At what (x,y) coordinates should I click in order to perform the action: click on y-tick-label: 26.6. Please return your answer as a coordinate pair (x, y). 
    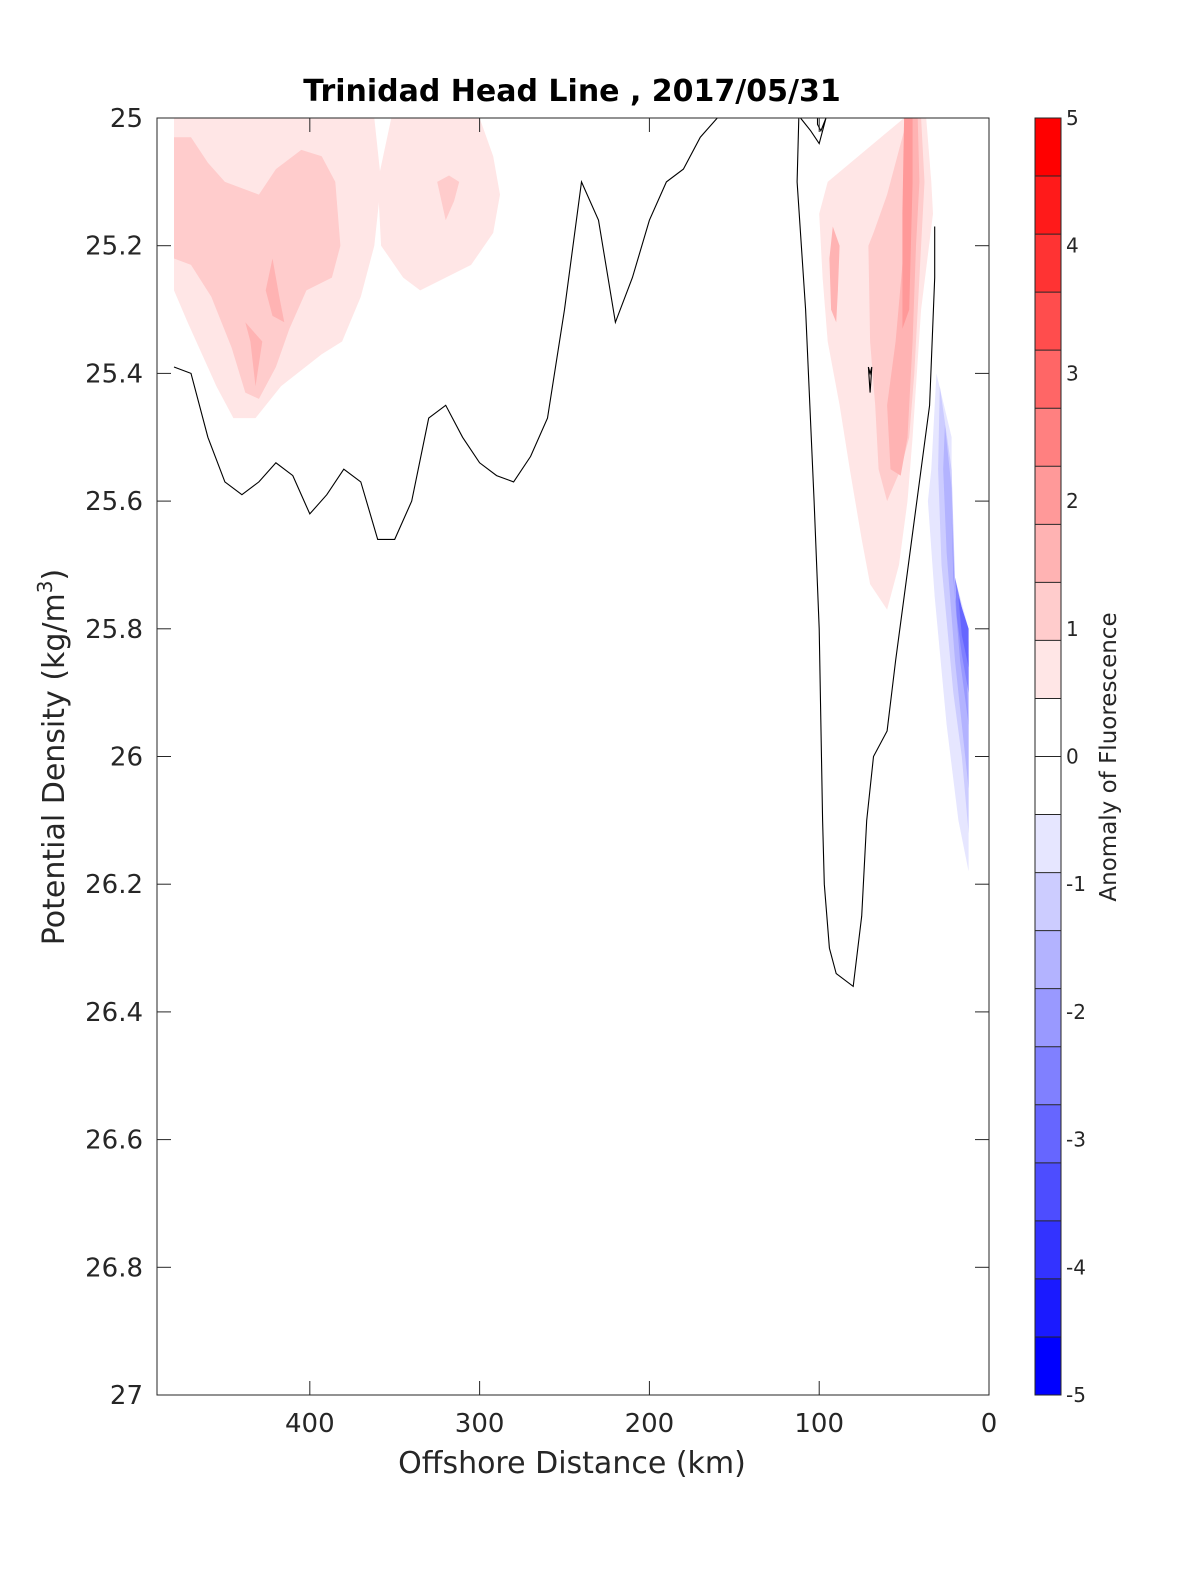
    Looking at the image, I should click on (114, 1141).